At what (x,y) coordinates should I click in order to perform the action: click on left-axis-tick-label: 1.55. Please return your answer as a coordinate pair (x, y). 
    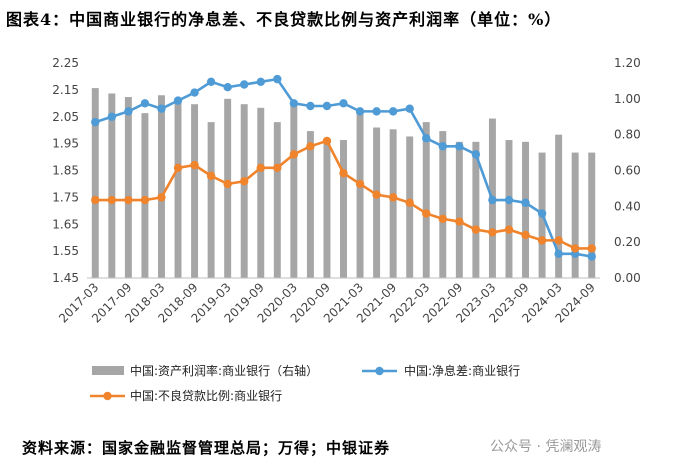
    Looking at the image, I should click on (65, 251).